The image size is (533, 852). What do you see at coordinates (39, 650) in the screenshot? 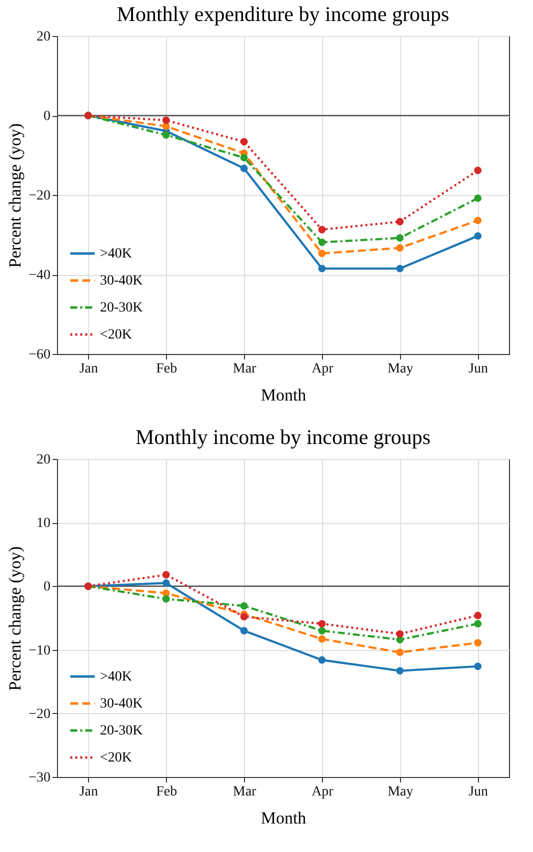
I see `y-tick-label: −10` at bounding box center [39, 650].